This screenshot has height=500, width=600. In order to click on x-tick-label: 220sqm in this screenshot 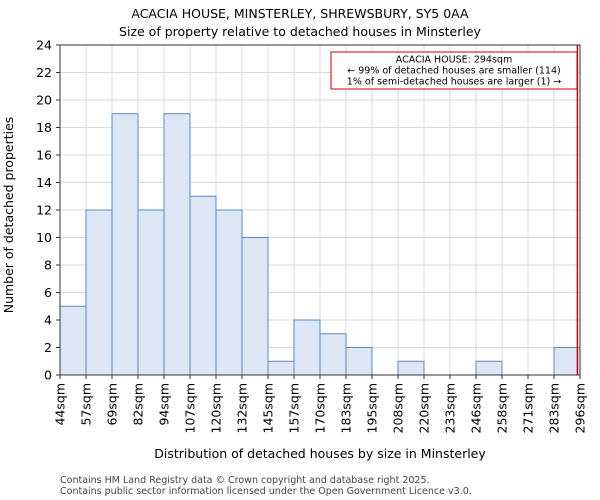, I will do `click(424, 408)`.